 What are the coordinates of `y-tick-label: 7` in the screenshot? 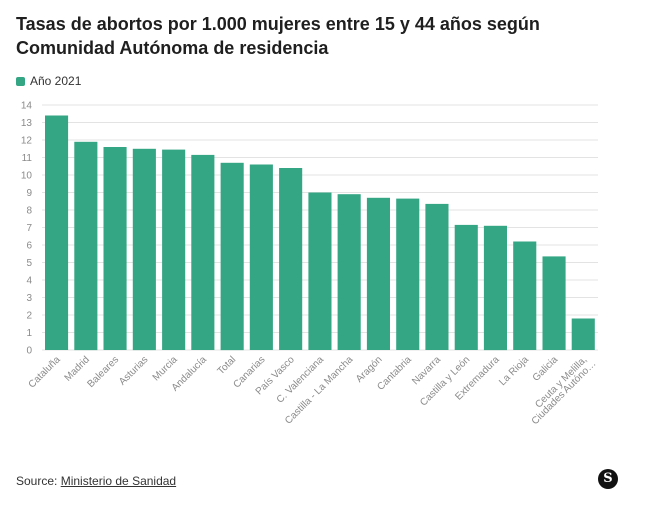 It's located at (29, 228).